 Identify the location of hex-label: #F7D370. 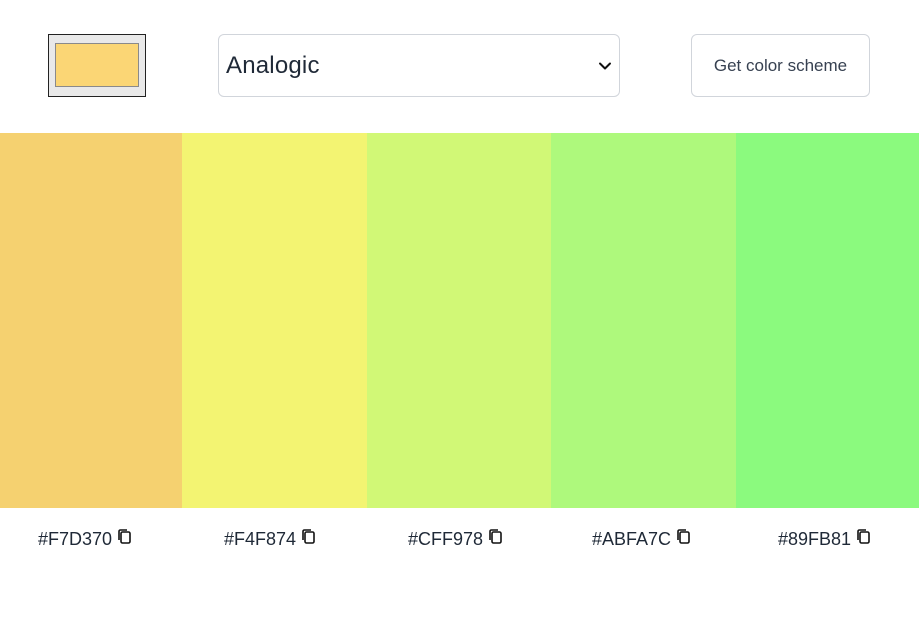
(75, 538).